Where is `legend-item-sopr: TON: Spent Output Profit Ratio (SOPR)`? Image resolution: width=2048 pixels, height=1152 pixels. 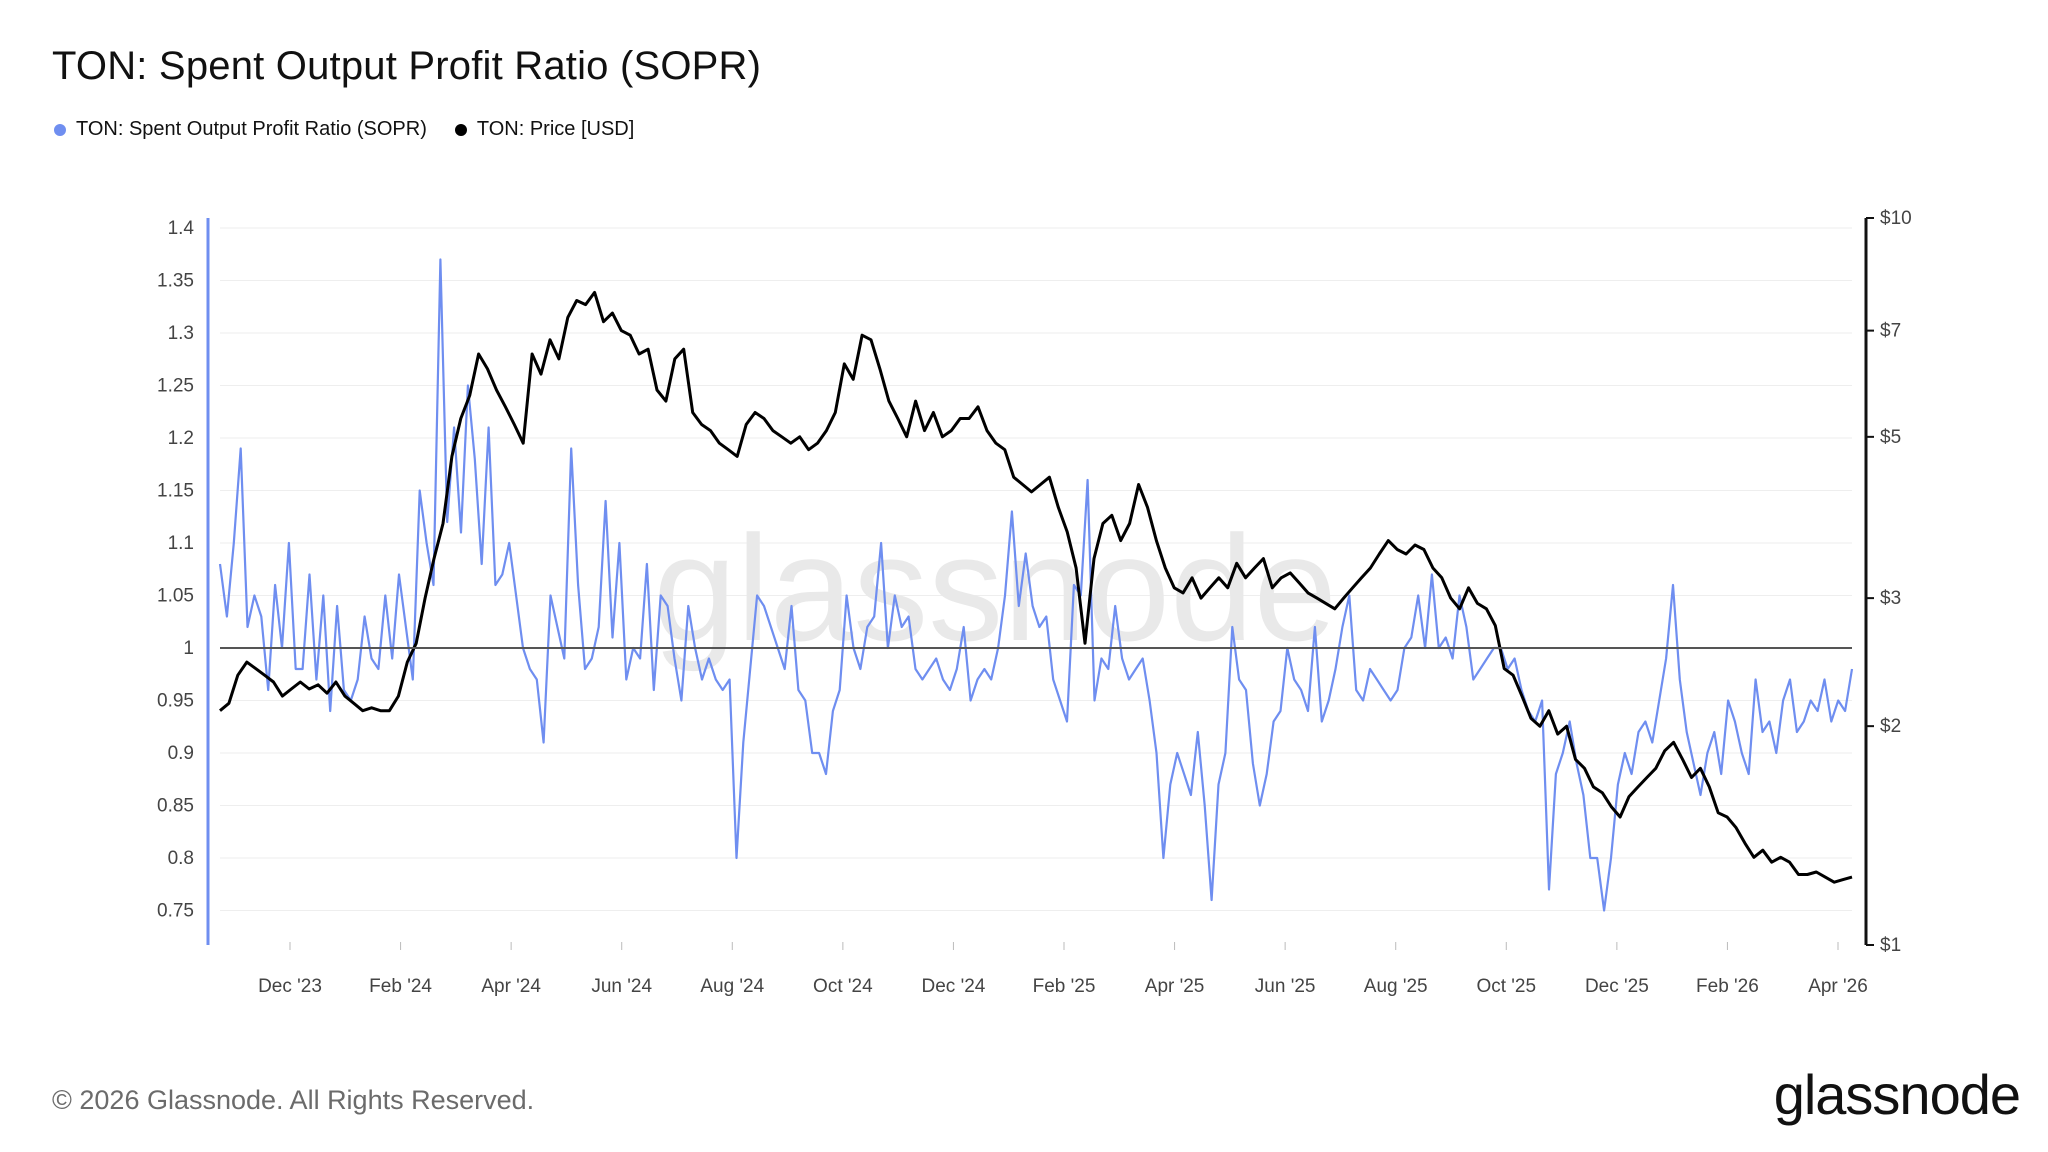
legend-item-sopr: TON: Spent Output Profit Ratio (SOPR) is located at coordinates (240, 129).